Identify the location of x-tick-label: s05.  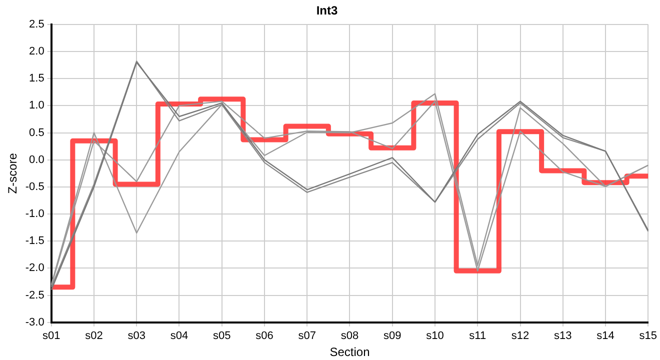
(221, 336).